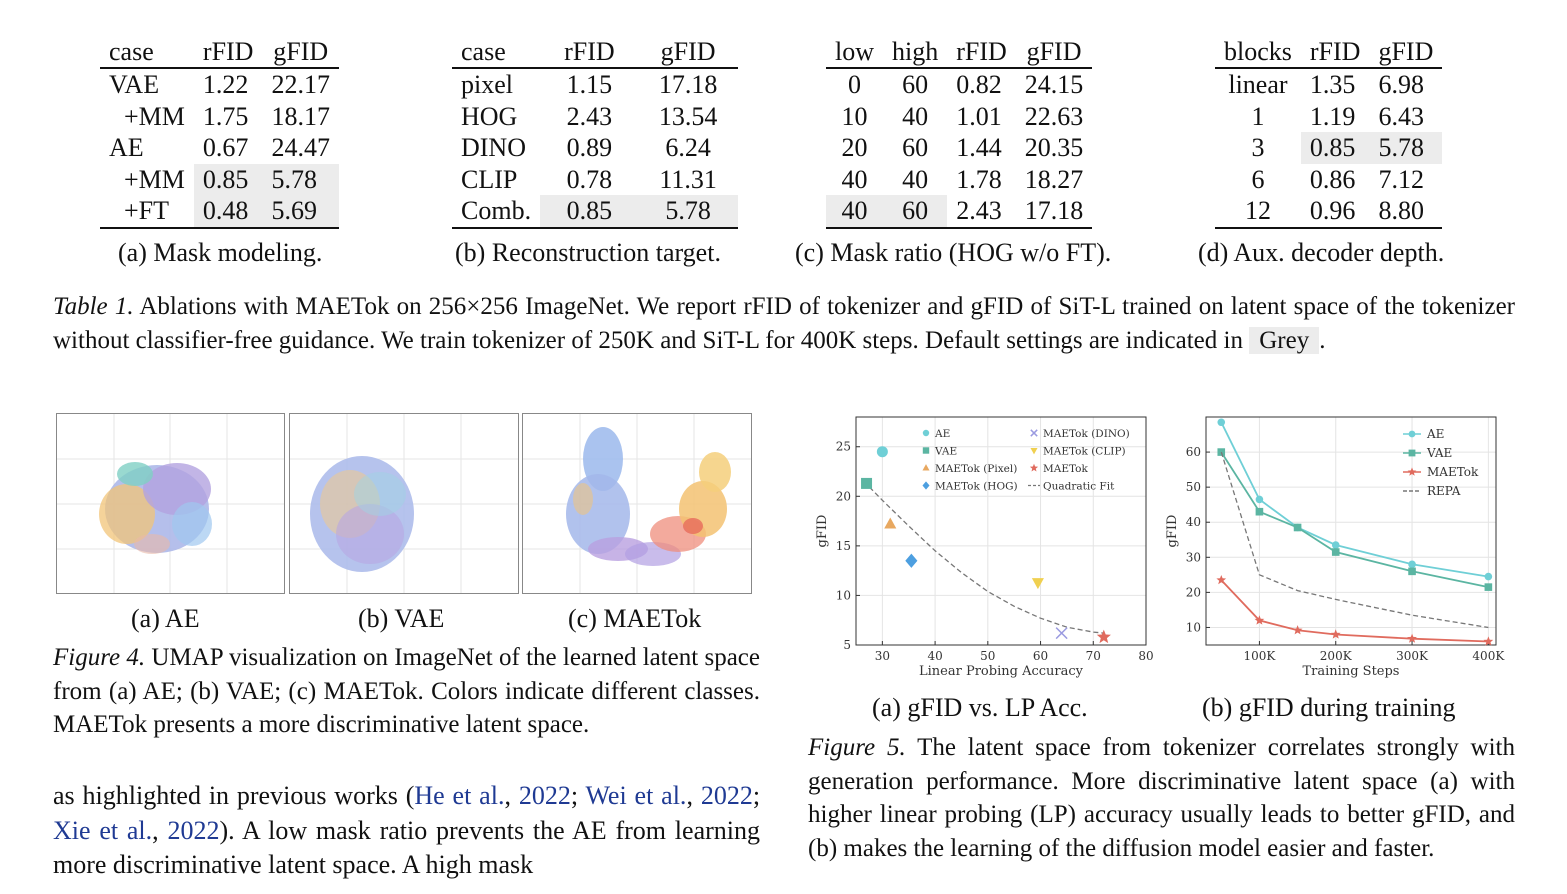 This screenshot has height=894, width=1567. What do you see at coordinates (847, 645) in the screenshot?
I see `y-tick-label: 5` at bounding box center [847, 645].